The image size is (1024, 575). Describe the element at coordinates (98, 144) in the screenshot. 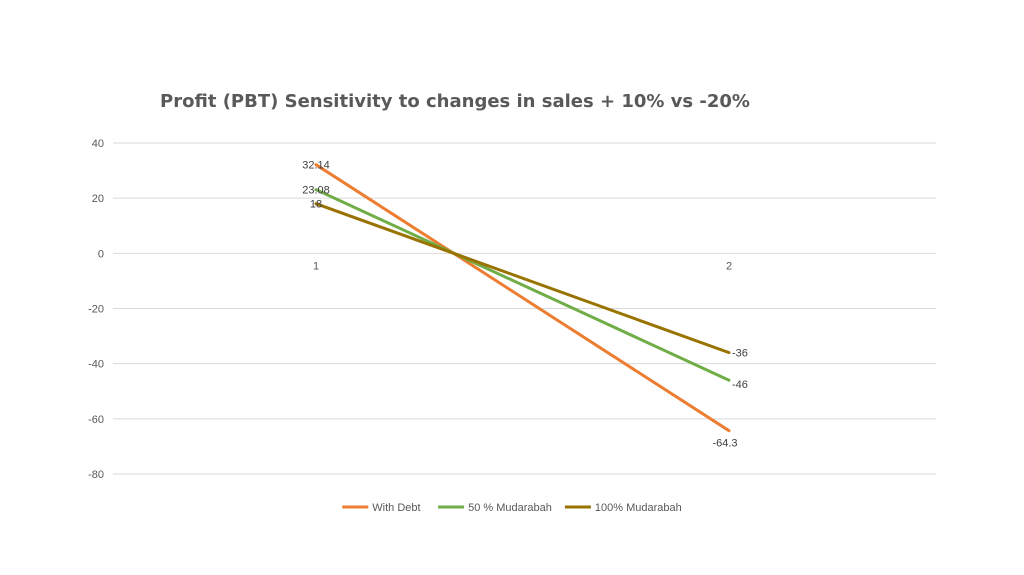

I see `y-tick-label: 40` at that location.